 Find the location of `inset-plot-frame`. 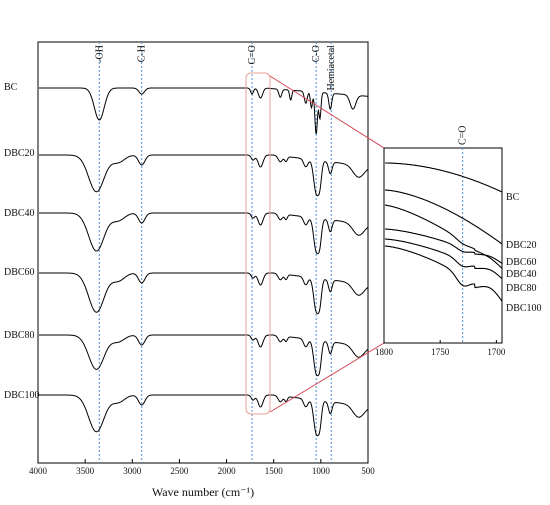

inset-plot-frame is located at coordinates (443, 245).